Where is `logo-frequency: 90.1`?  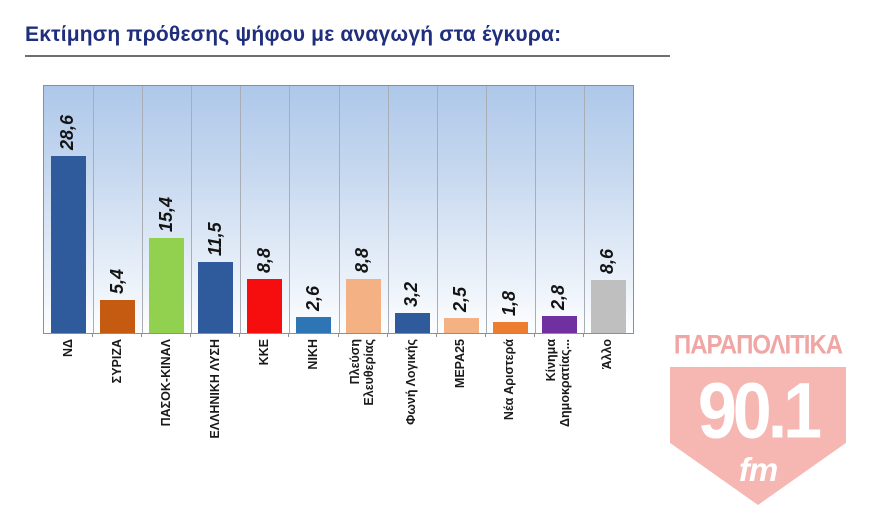 logo-frequency: 90.1 is located at coordinates (759, 410).